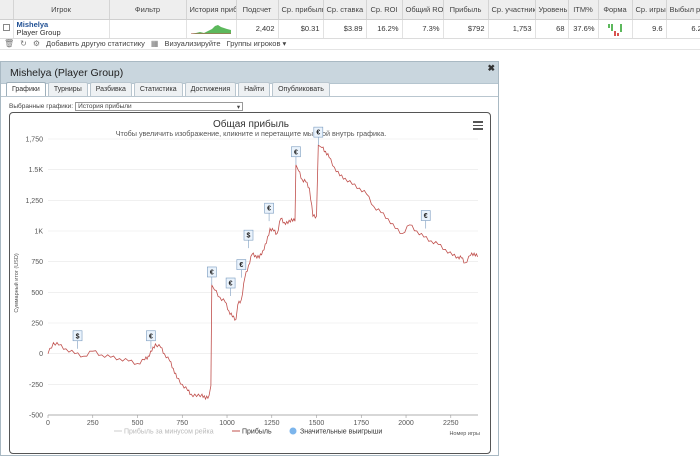 This screenshot has height=456, width=700. What do you see at coordinates (257, 432) in the screenshot?
I see `legend-profit: Прибыль` at bounding box center [257, 432].